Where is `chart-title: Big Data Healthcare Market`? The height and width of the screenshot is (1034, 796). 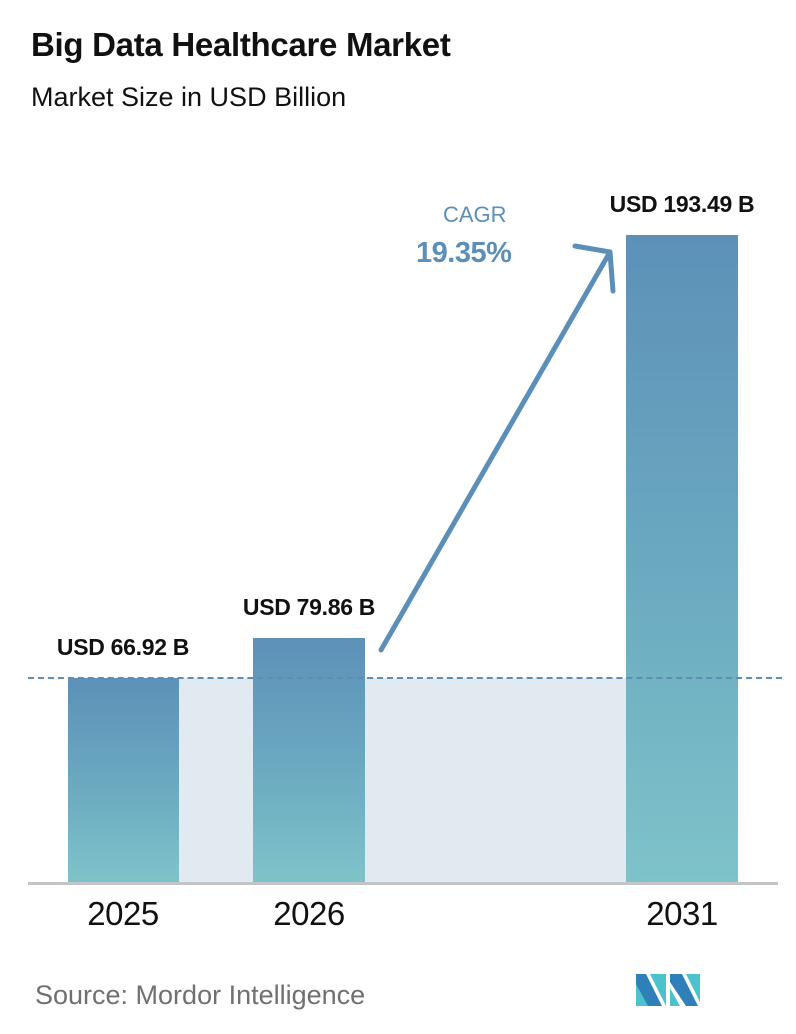
chart-title: Big Data Healthcare Market is located at coordinates (241, 44).